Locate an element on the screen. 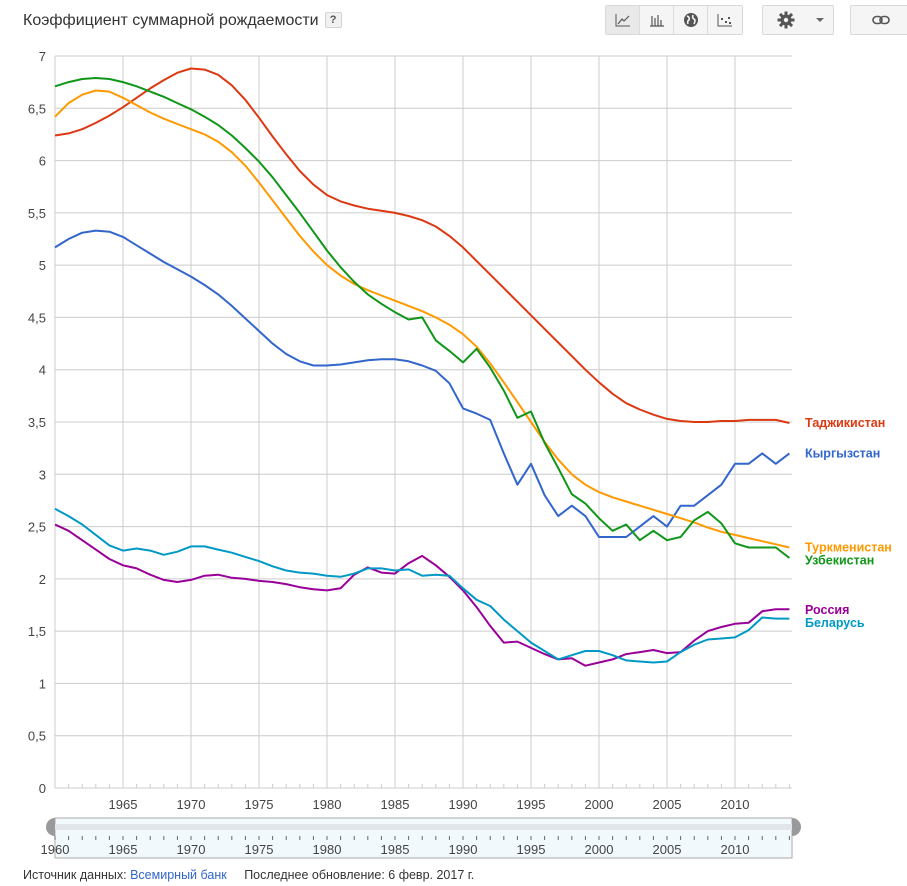 Image resolution: width=907 pixels, height=886 pixels. scatter-chart-button is located at coordinates (725, 20).